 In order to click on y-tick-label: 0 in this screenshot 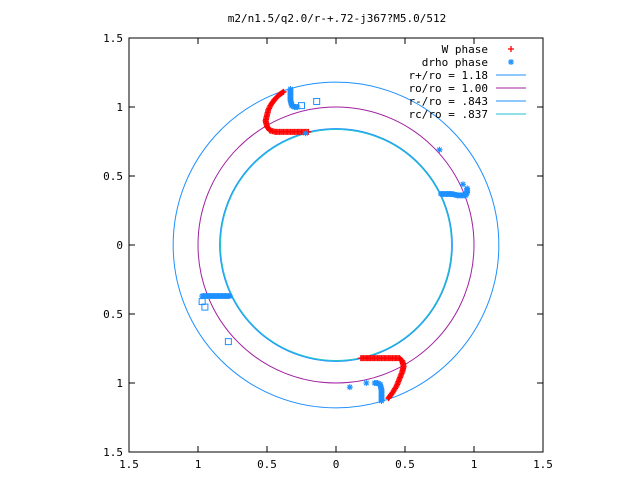, I will do `click(119, 245)`.